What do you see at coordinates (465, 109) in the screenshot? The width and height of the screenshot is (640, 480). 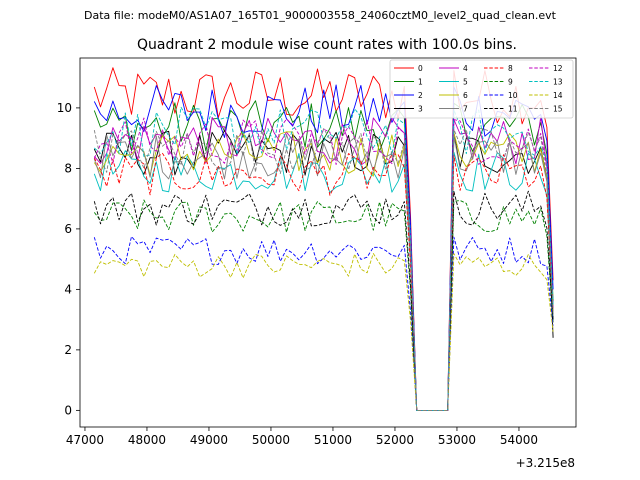 I see `legend-label-7: 7` at bounding box center [465, 109].